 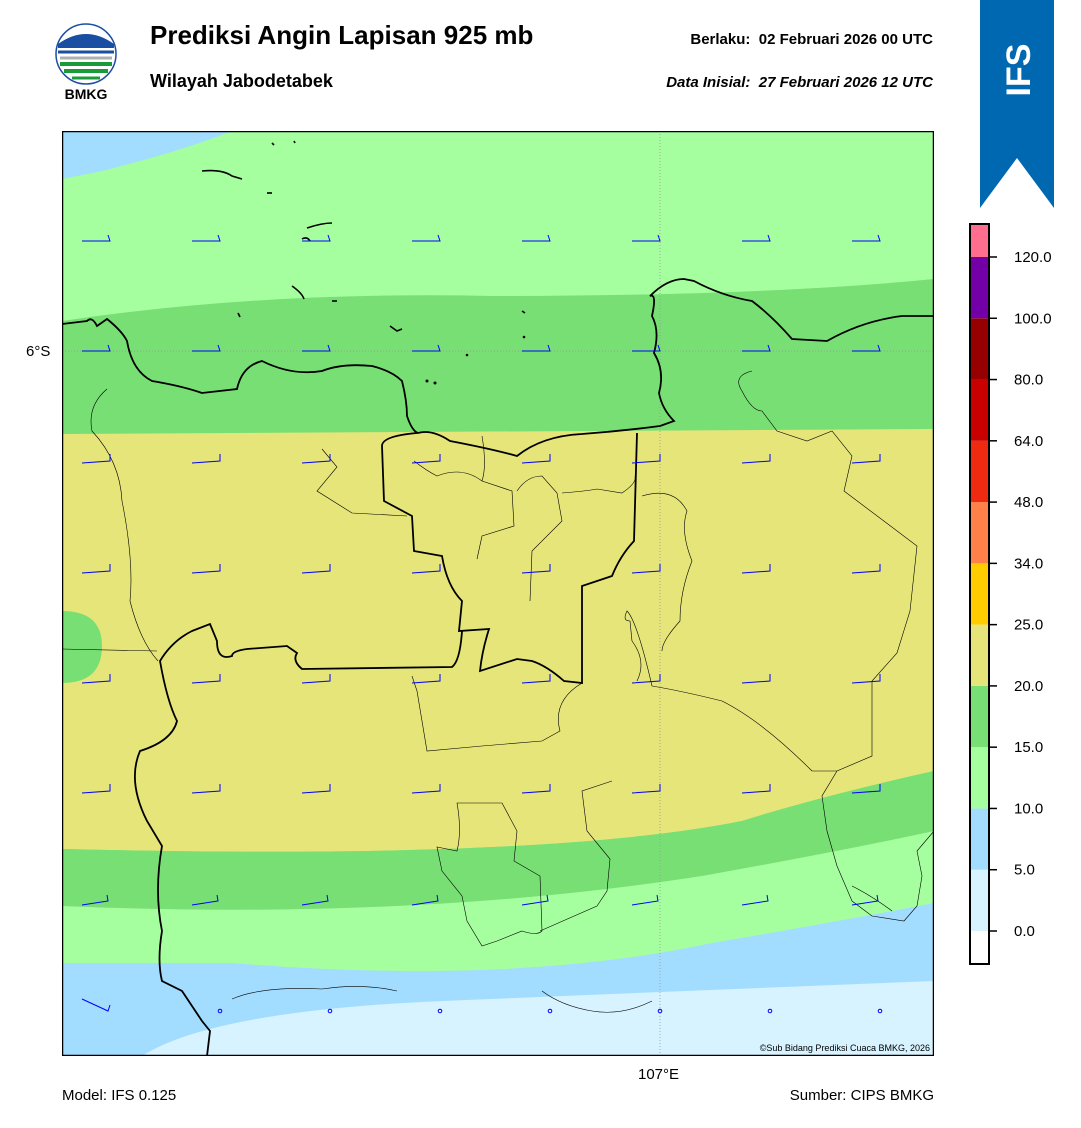 What do you see at coordinates (342, 35) in the screenshot?
I see `page-title: Prediksi Angin Lapisan 925 mb` at bounding box center [342, 35].